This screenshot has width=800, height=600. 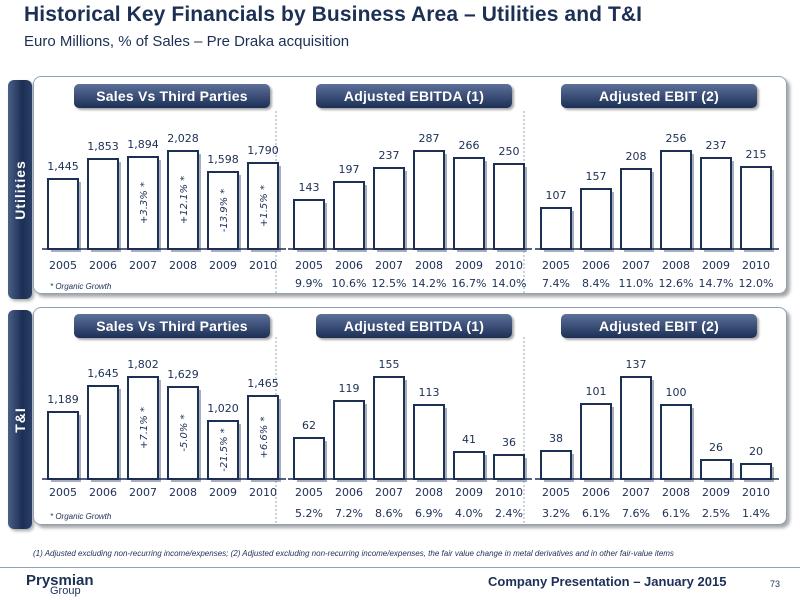 I want to click on percent-of-sales-label: 1.4%, so click(x=756, y=513).